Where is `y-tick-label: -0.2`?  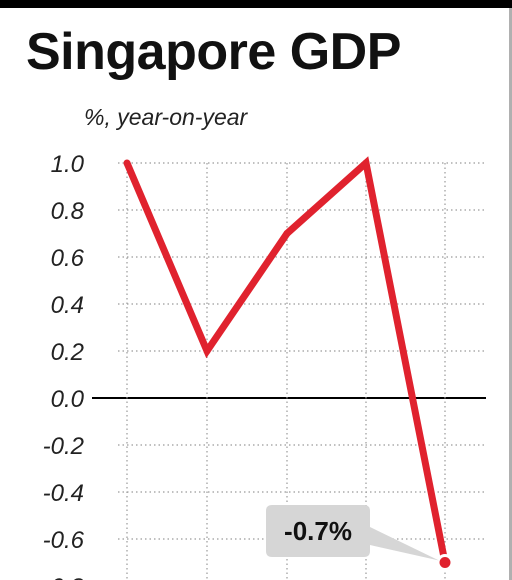 y-tick-label: -0.2 is located at coordinates (63, 446).